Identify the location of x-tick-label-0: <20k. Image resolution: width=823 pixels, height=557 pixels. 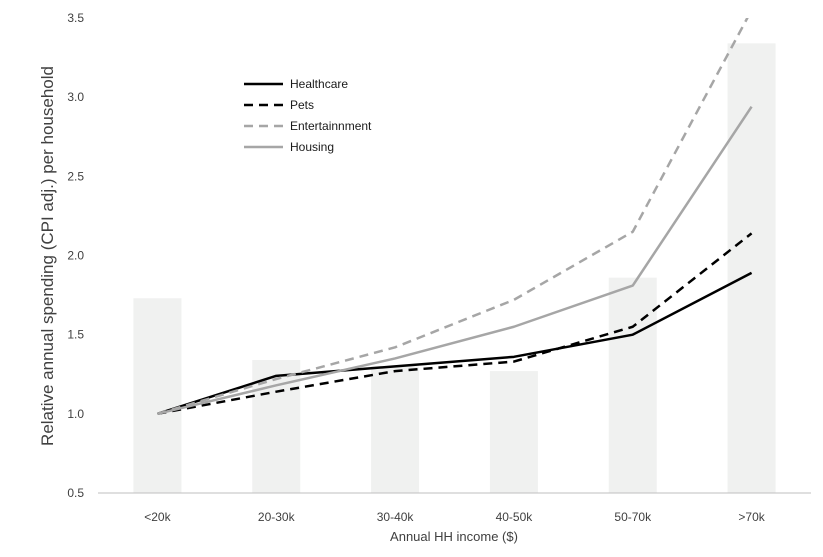
(157, 517).